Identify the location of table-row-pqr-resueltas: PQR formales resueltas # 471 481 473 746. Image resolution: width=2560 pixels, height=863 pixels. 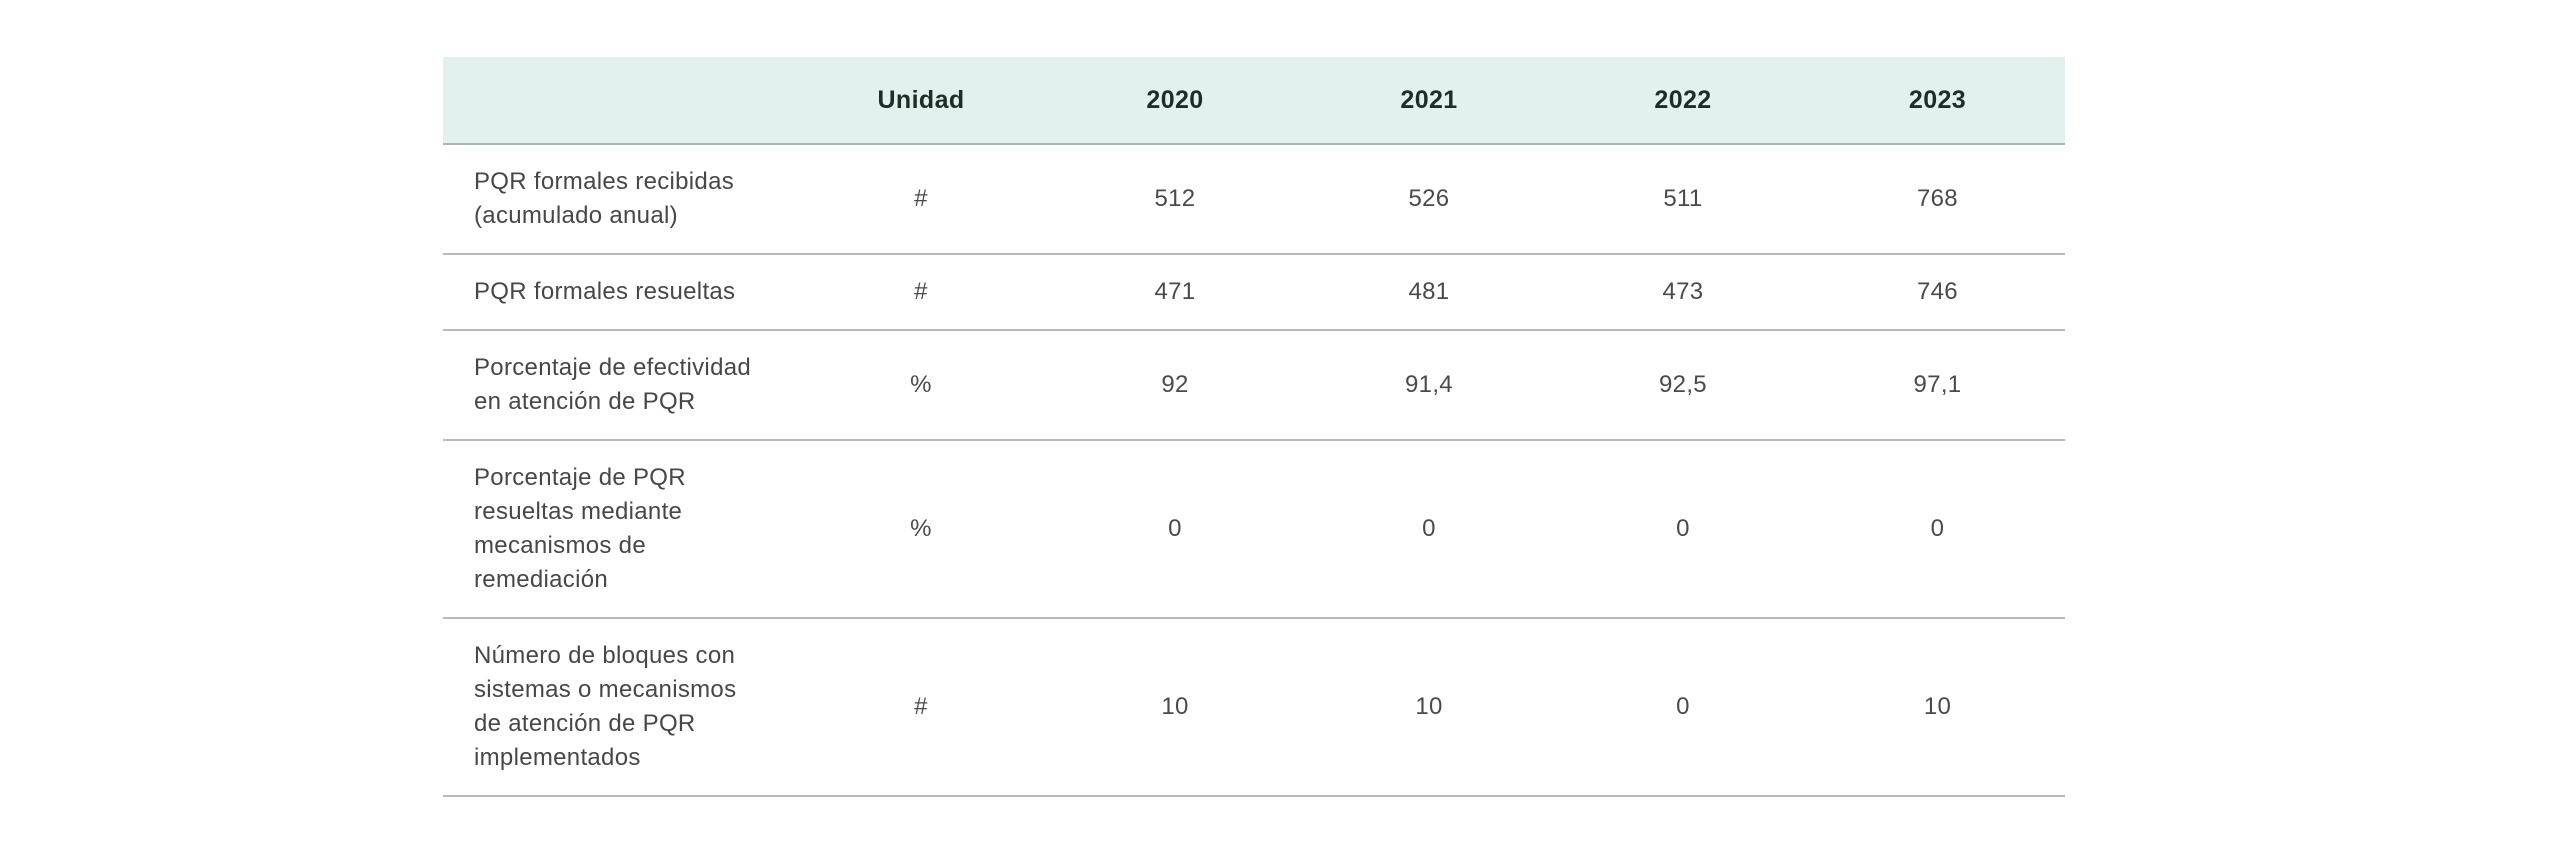
(1254, 292).